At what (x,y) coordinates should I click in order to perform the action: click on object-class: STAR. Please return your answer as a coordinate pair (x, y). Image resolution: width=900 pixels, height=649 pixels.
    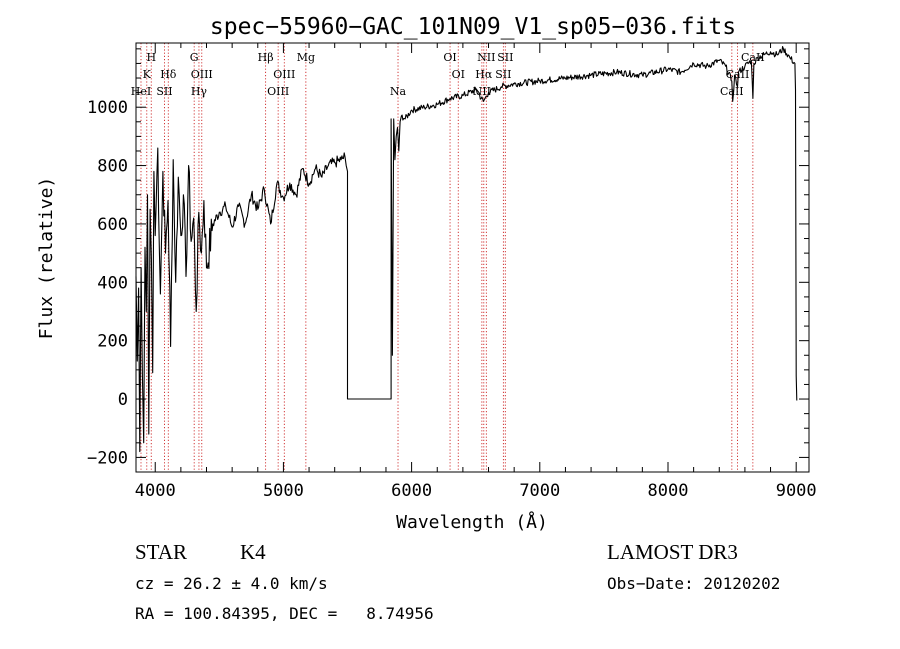
    Looking at the image, I should click on (161, 552).